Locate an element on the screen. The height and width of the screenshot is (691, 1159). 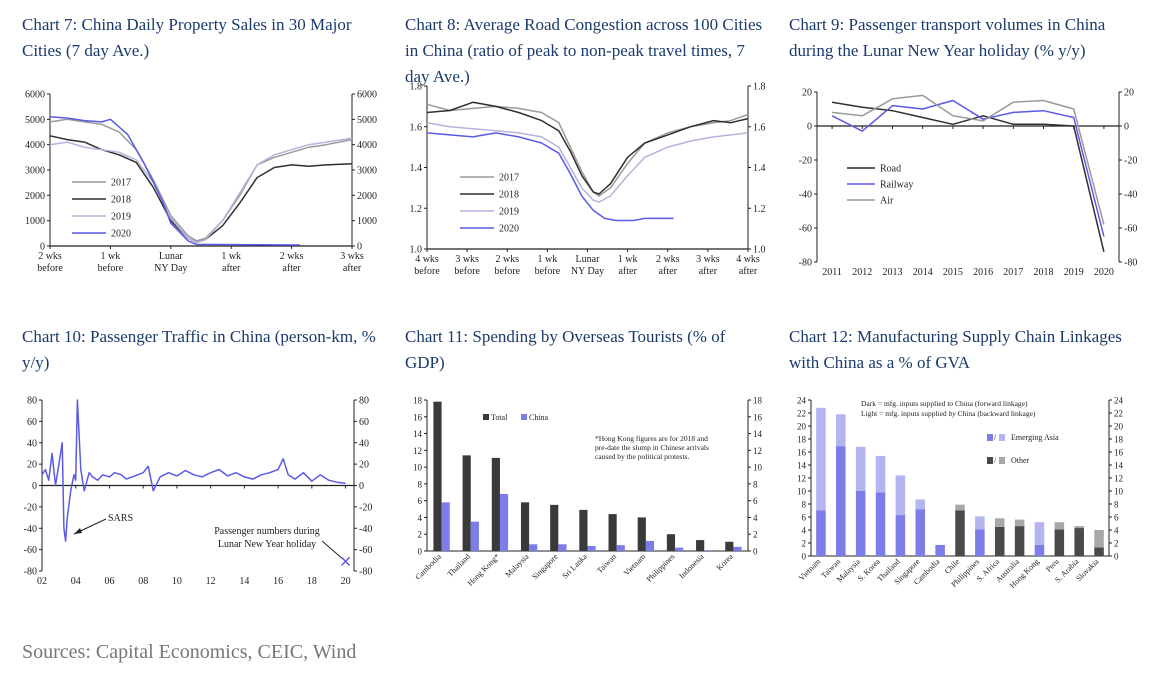
c11-category-label: Taiwan is located at coordinates (606, 563).